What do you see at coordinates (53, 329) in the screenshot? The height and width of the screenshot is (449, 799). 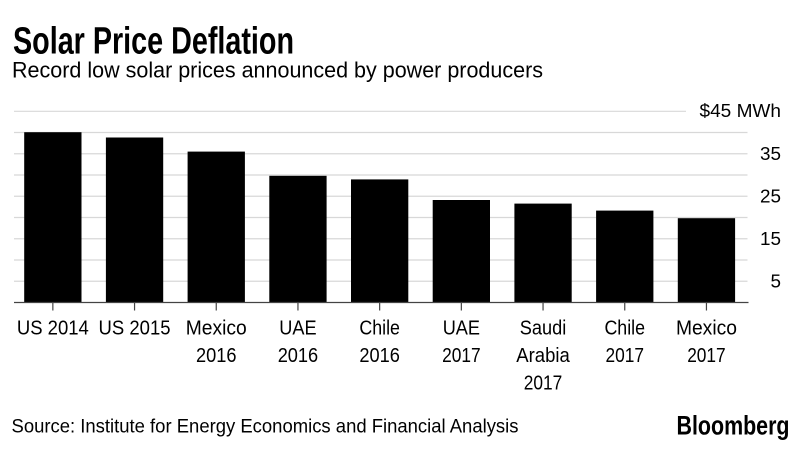 I see `svg-text: US 2014` at bounding box center [53, 329].